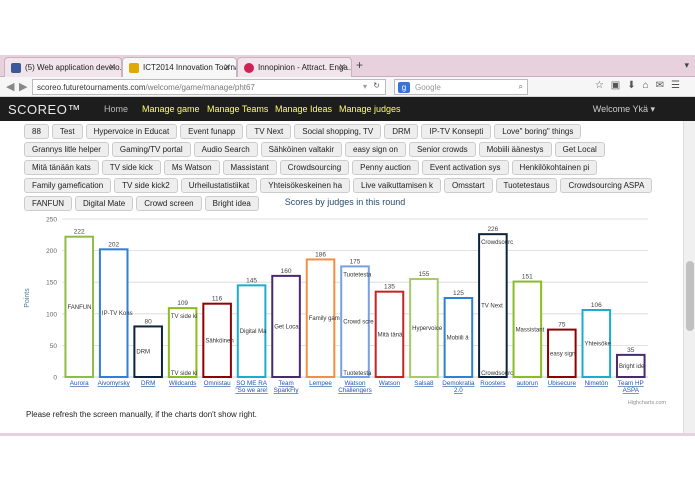 The image size is (695, 494). What do you see at coordinates (131, 131) in the screenshot?
I see `idea-chip: Hypervoice in Educat` at bounding box center [131, 131].